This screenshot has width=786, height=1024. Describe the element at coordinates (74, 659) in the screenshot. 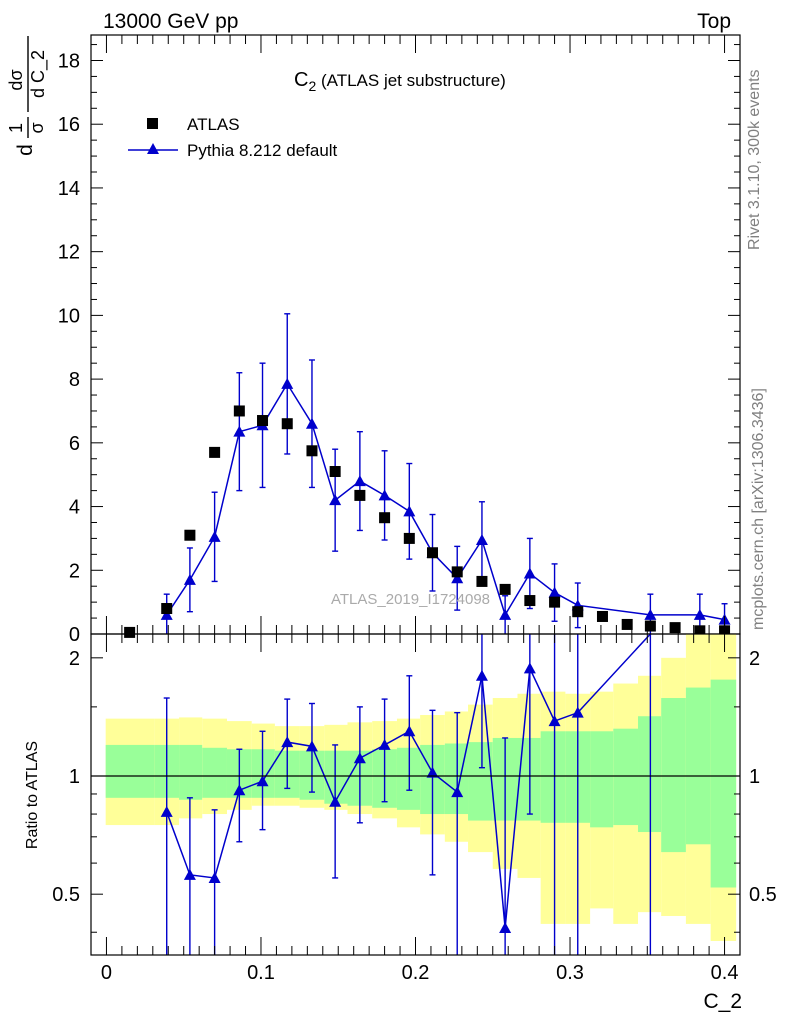

I see `ratio-y-tick-label: 2` at that location.